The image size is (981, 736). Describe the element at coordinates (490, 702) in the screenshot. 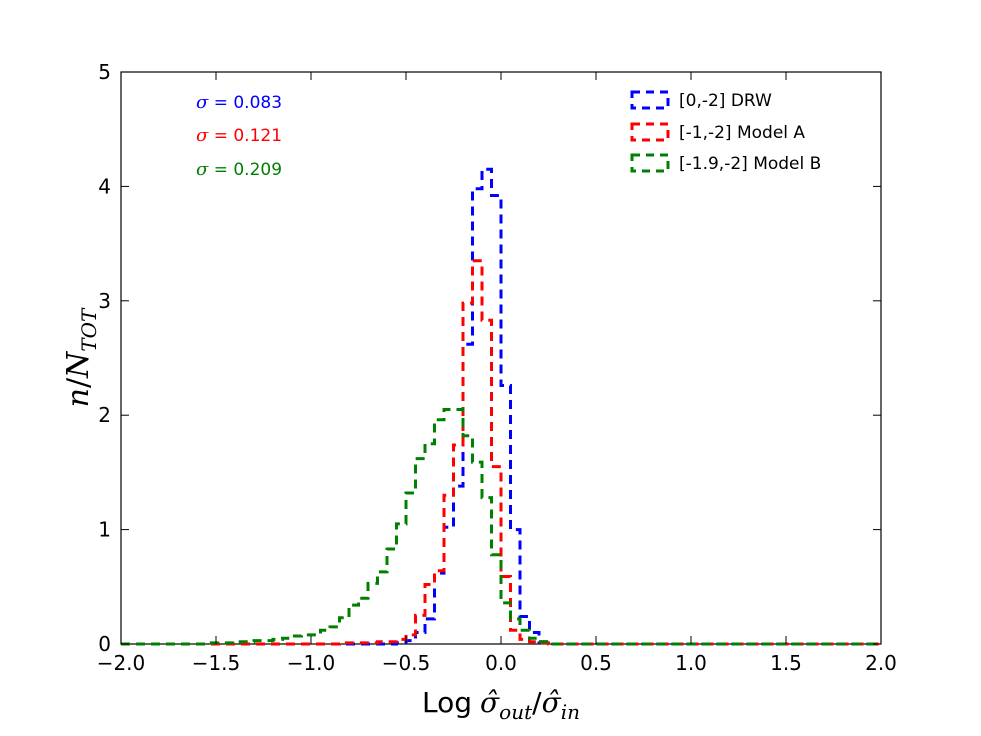

I see `x-axis-label-num: σ̂` at that location.